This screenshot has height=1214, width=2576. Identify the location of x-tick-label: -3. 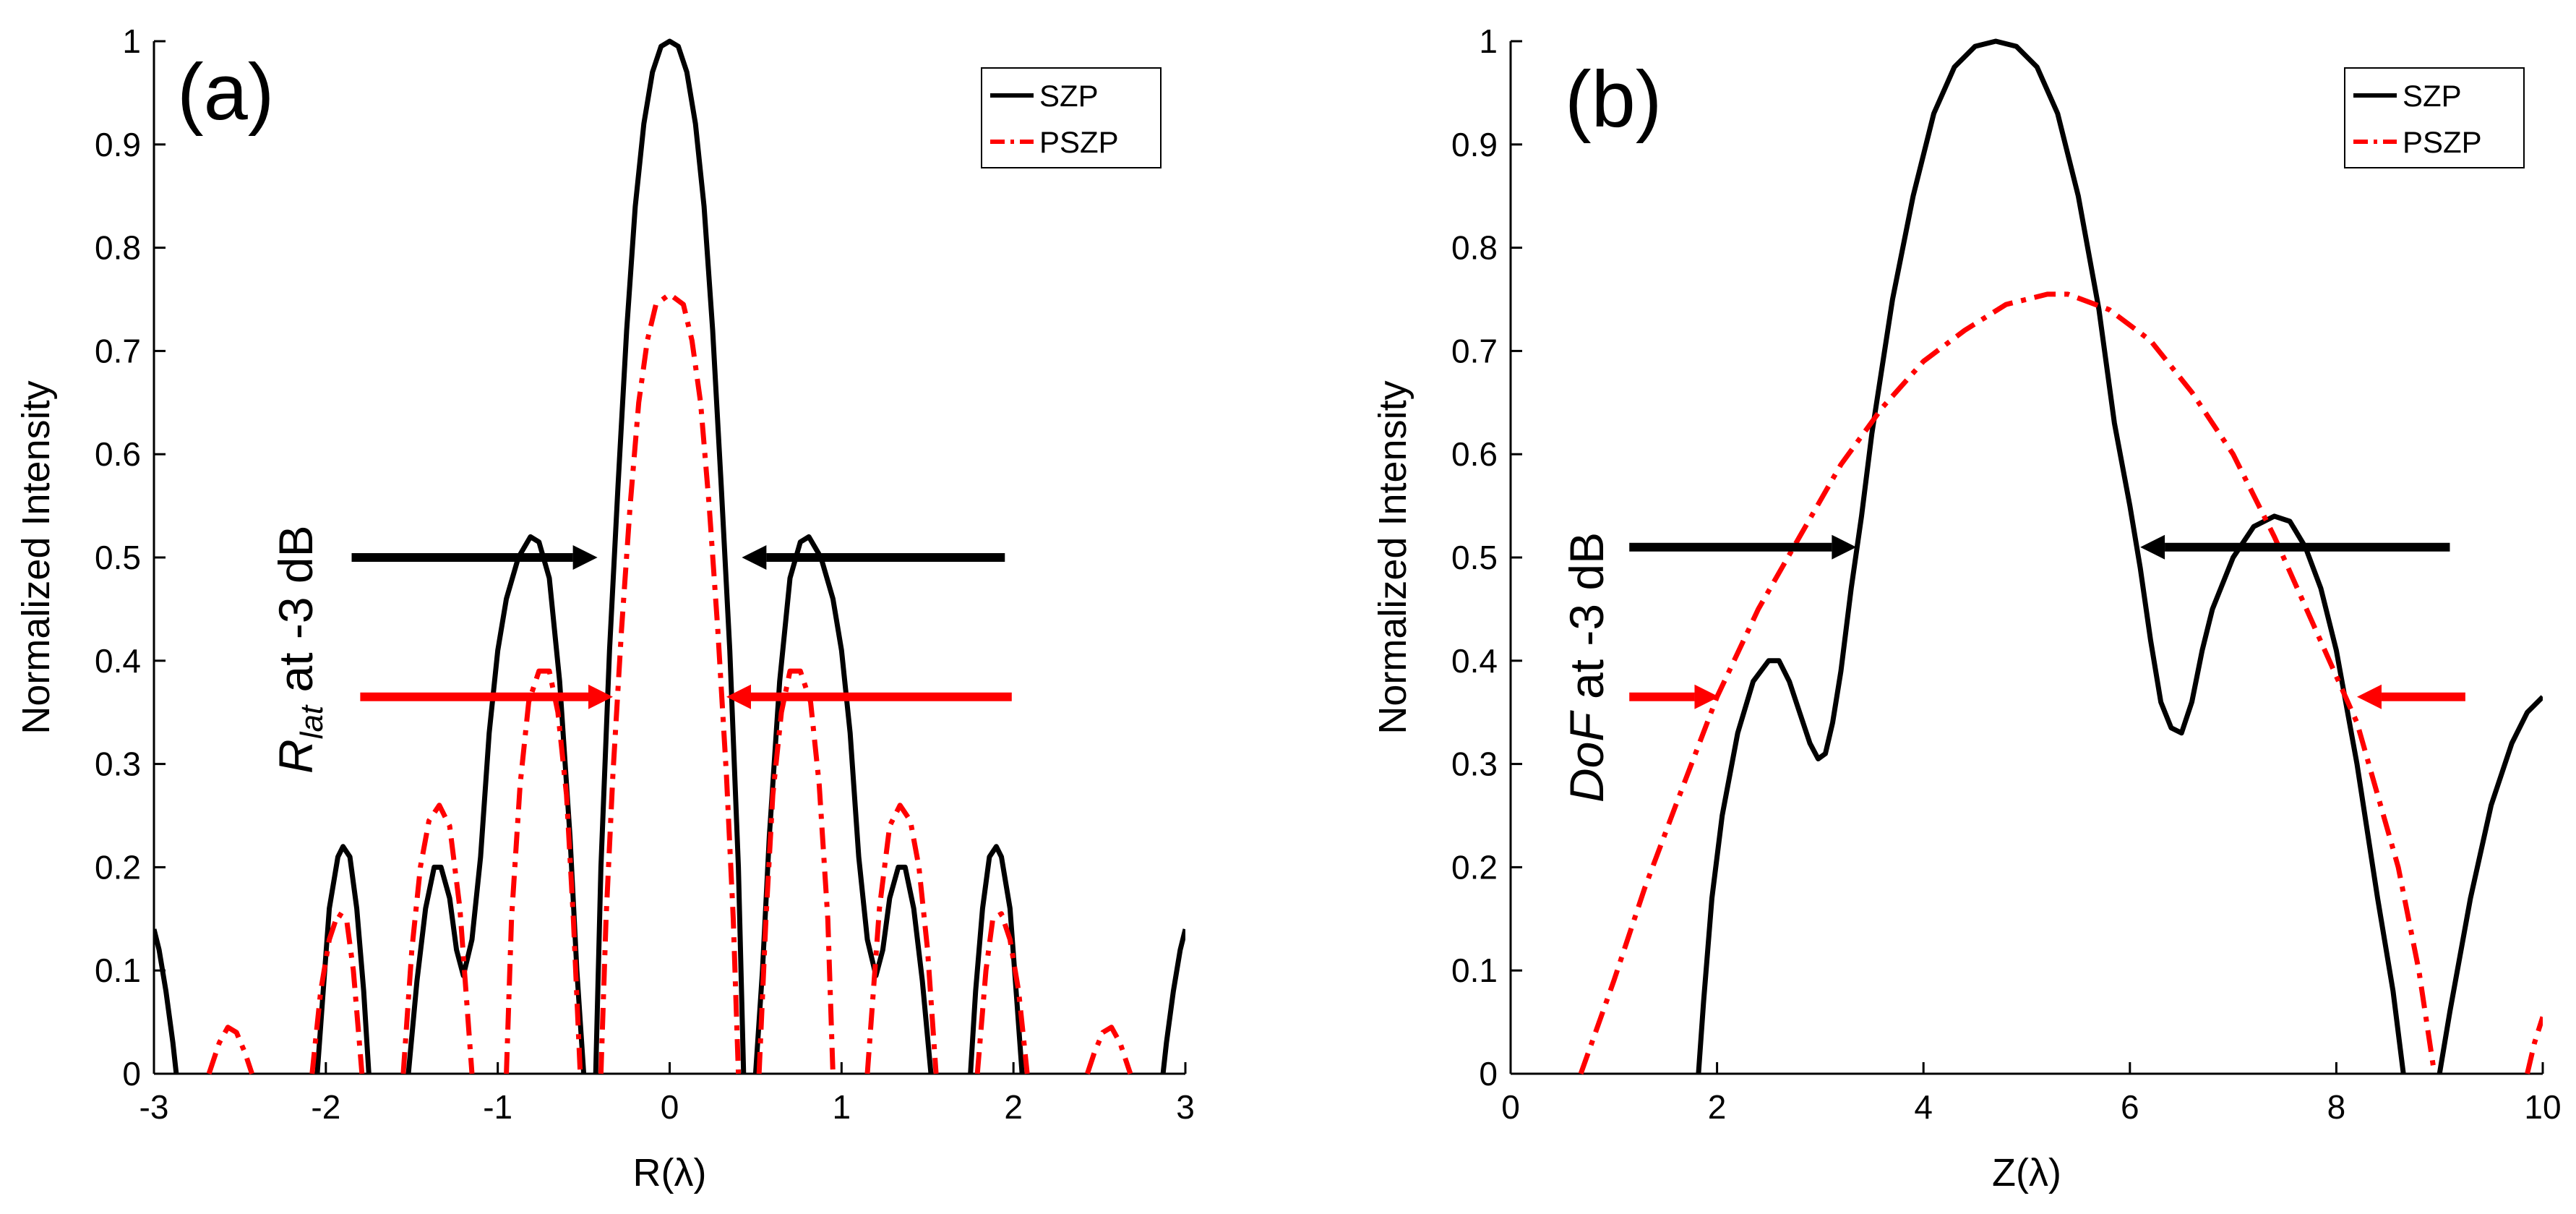
(154, 1107).